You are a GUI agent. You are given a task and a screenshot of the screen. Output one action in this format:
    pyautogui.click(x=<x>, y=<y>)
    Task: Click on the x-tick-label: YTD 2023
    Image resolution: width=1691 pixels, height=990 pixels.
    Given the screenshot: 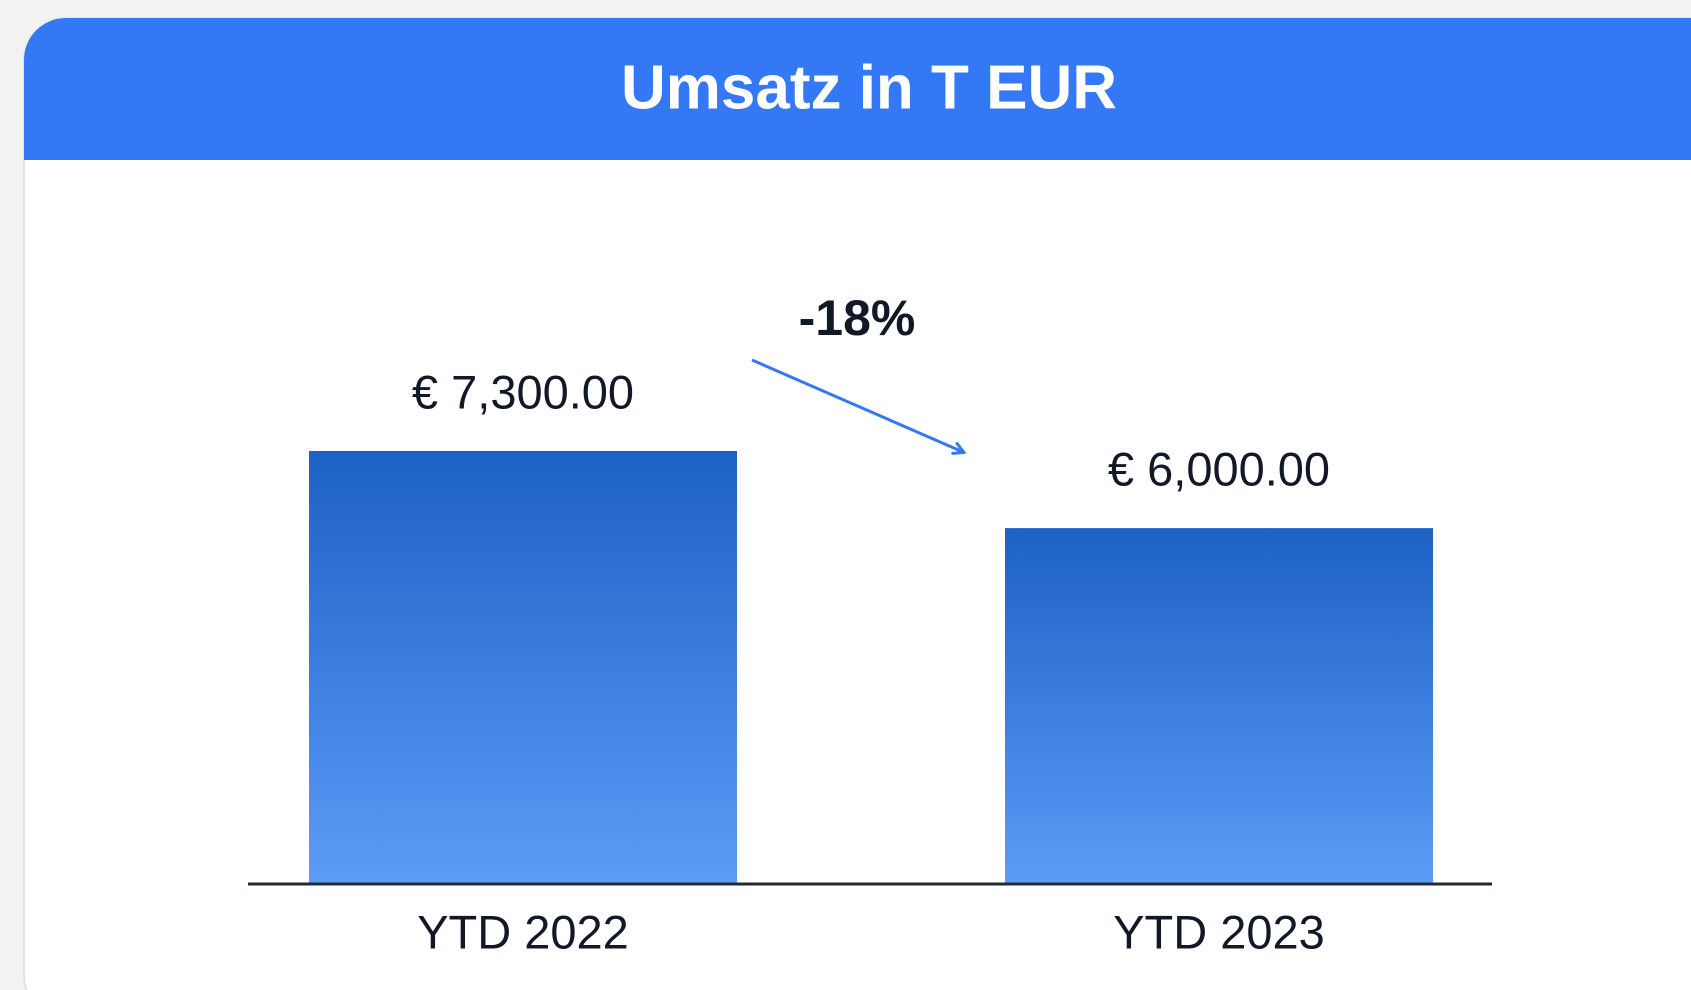 What is the action you would take?
    pyautogui.click(x=1219, y=931)
    